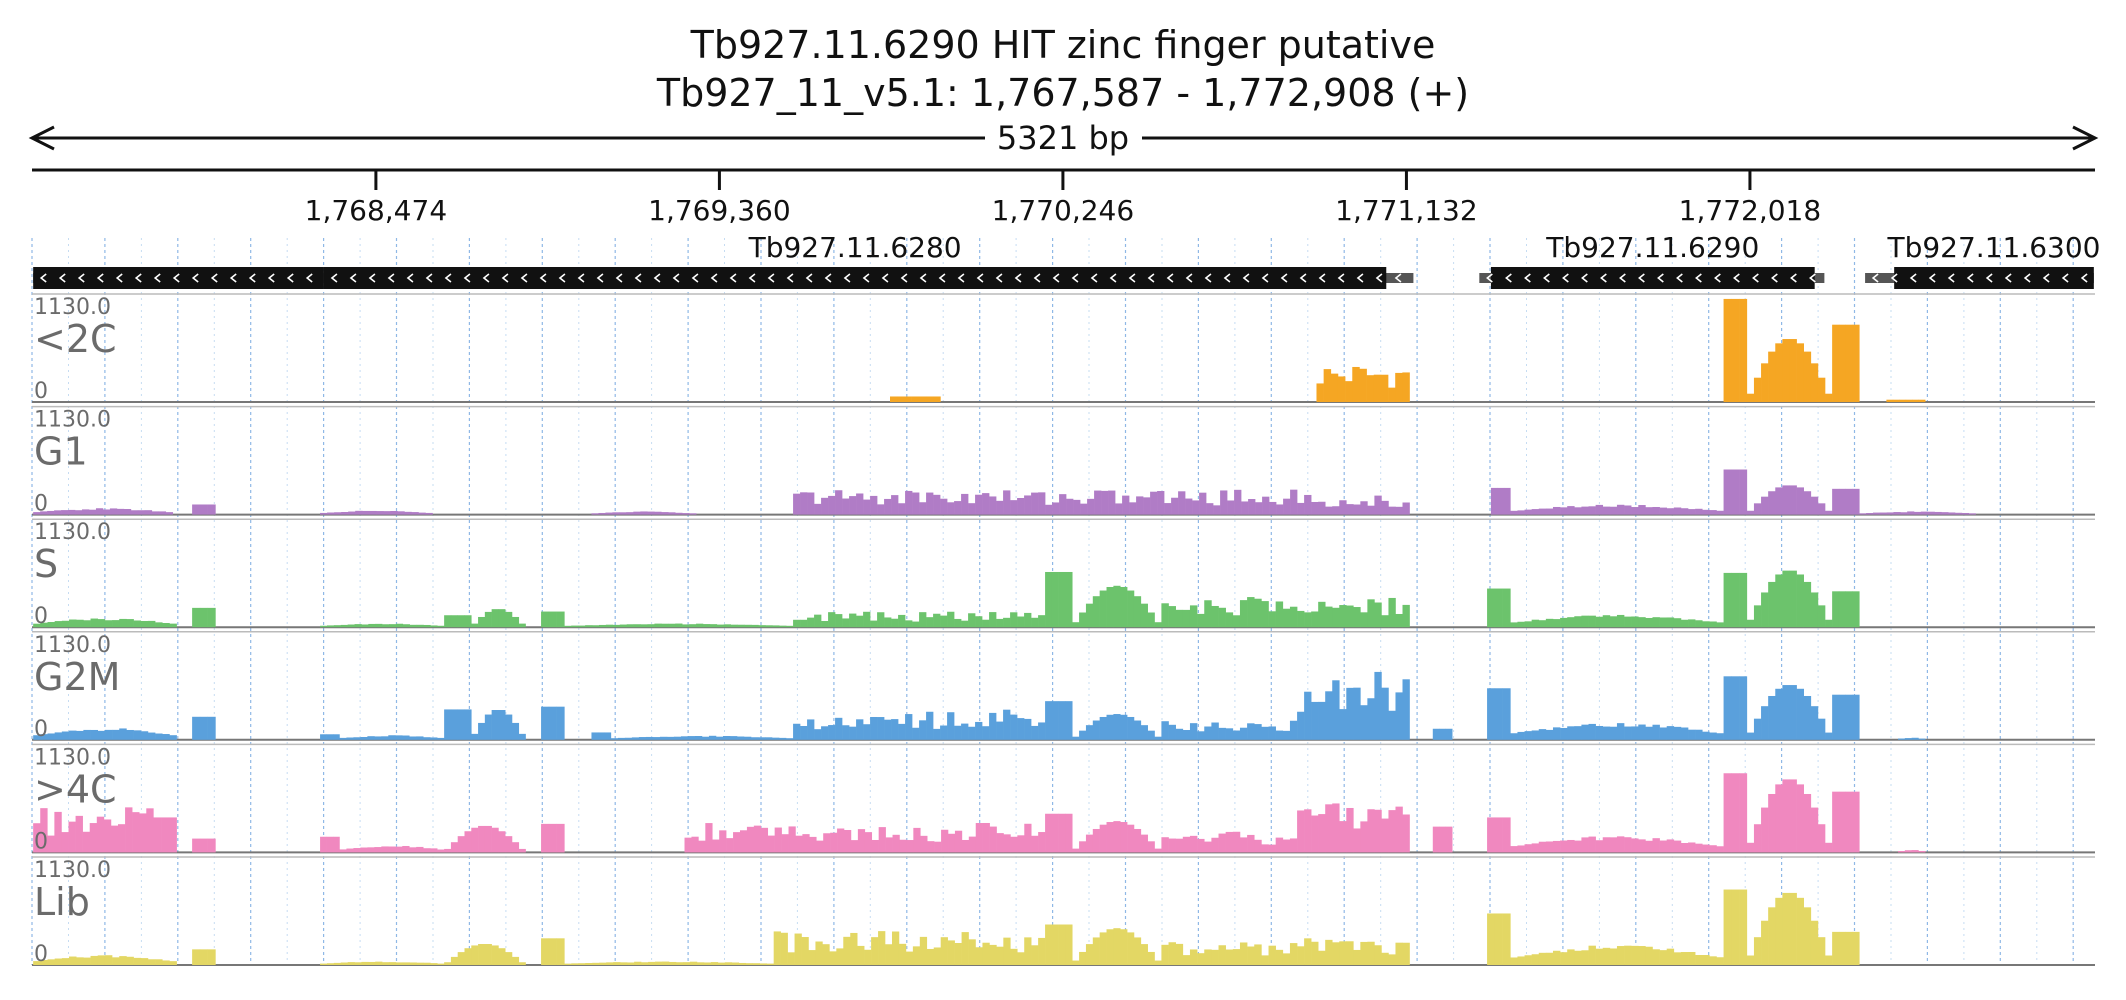  I want to click on span-label: 5321 bp, so click(1063, 138).